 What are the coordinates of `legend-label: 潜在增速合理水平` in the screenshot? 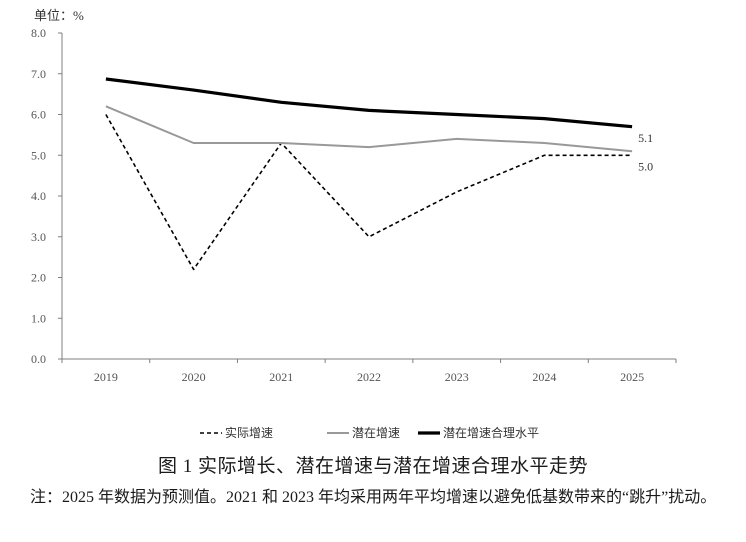 It's located at (491, 432).